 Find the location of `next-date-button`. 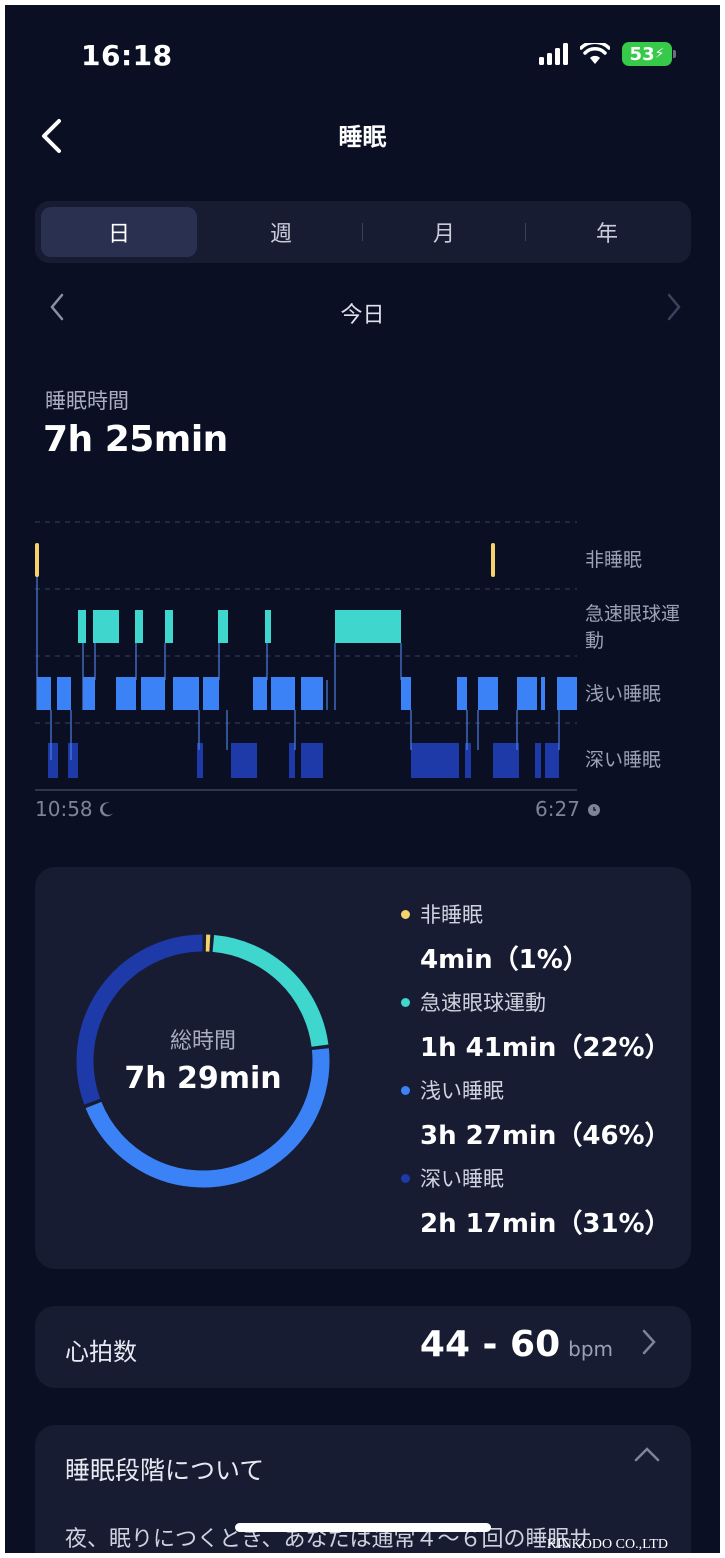

next-date-button is located at coordinates (674, 311).